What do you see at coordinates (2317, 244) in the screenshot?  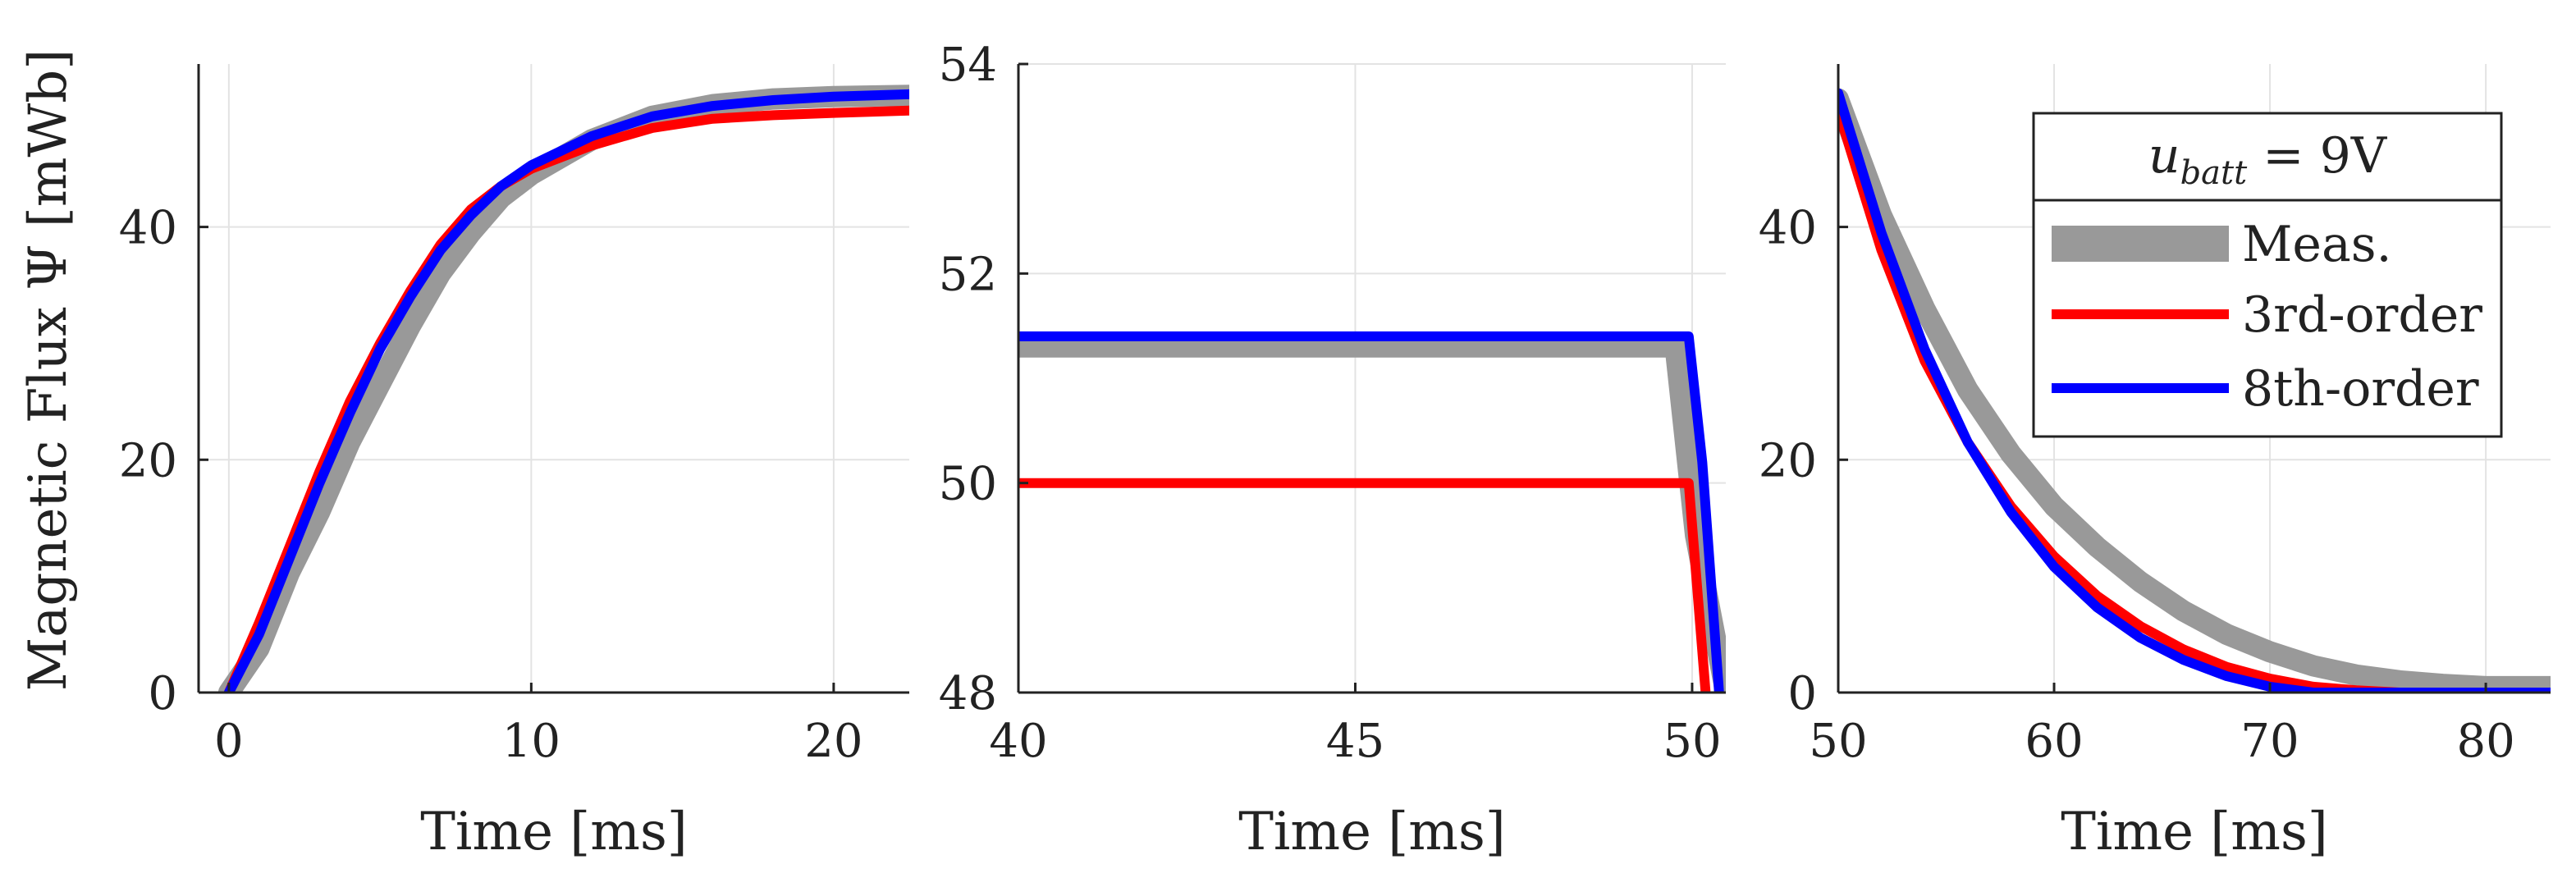 I see `legend-label-meas: Meas.` at bounding box center [2317, 244].